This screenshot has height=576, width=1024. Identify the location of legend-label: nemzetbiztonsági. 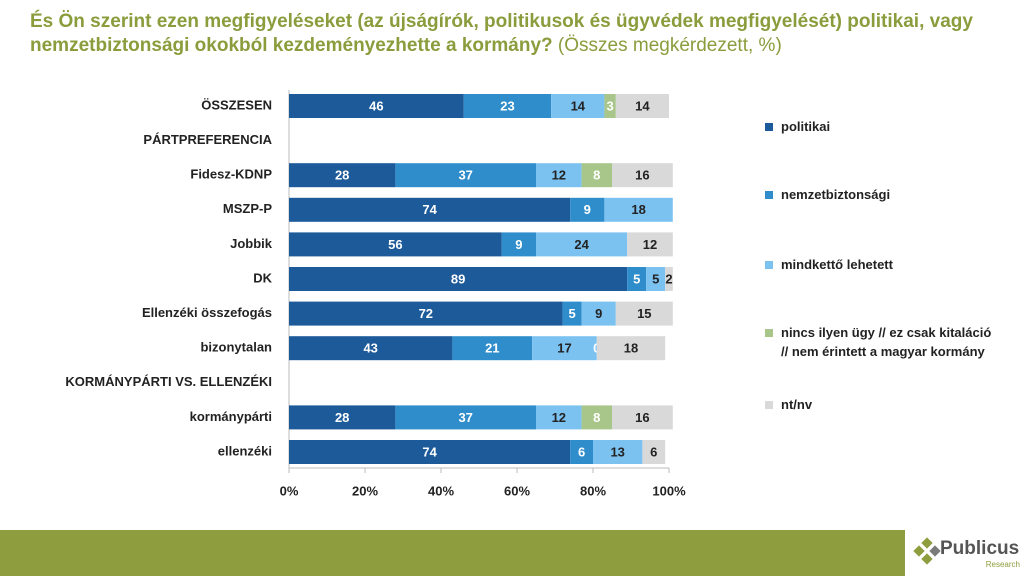
(836, 194).